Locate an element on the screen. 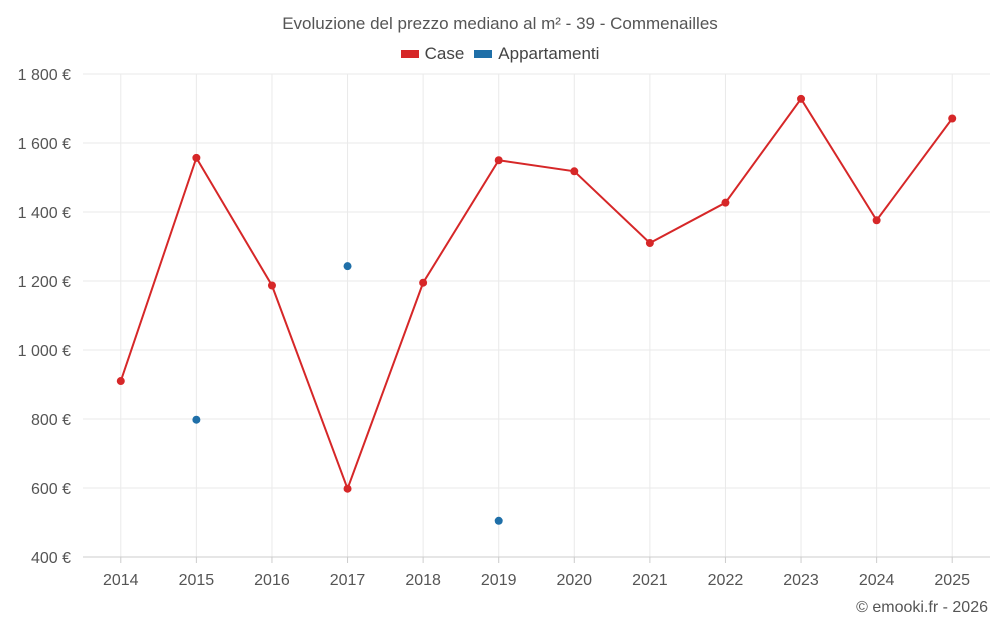 This screenshot has width=1000, height=625. legend-item-case: Case is located at coordinates (432, 54).